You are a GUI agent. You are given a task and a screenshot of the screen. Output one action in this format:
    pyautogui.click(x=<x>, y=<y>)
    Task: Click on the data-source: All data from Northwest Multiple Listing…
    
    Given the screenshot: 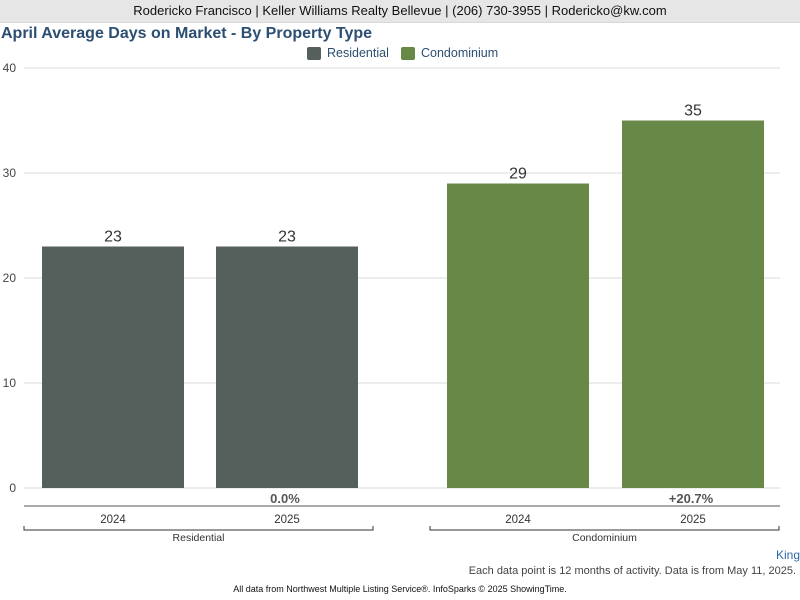 What is the action you would take?
    pyautogui.click(x=400, y=589)
    